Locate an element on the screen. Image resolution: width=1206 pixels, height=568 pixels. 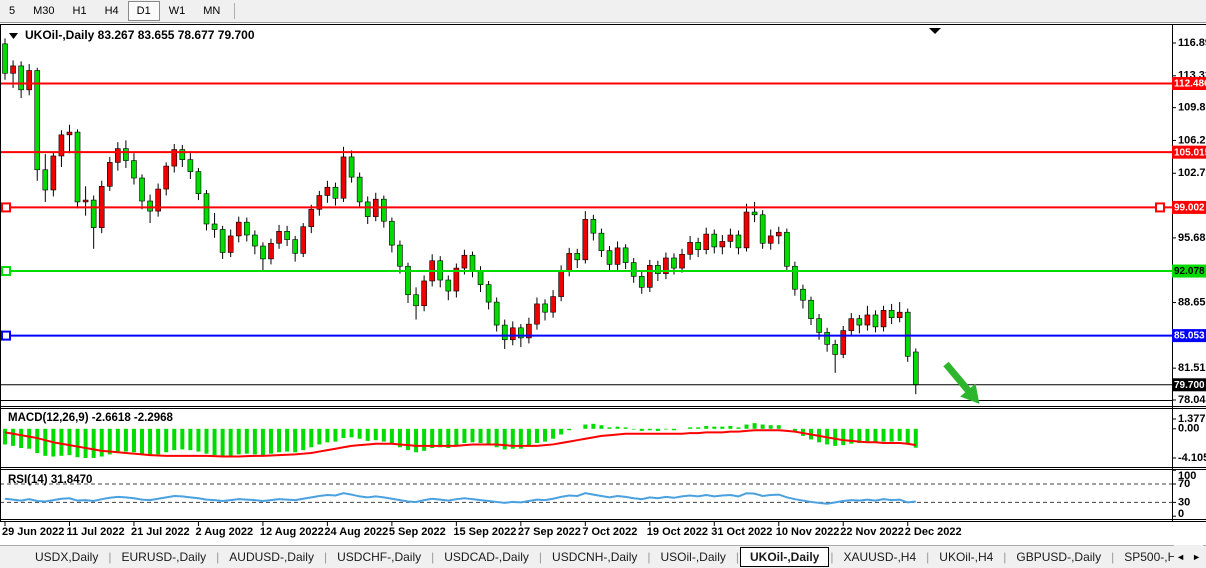
rsi-axis-label: 70 is located at coordinates (1184, 484).